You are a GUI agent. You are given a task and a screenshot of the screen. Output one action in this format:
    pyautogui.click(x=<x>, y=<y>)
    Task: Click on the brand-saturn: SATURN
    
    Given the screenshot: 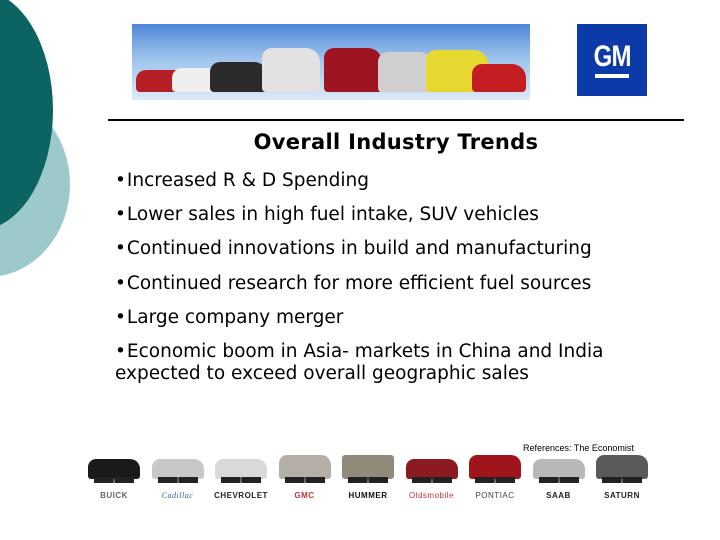 What is the action you would take?
    pyautogui.click(x=622, y=480)
    